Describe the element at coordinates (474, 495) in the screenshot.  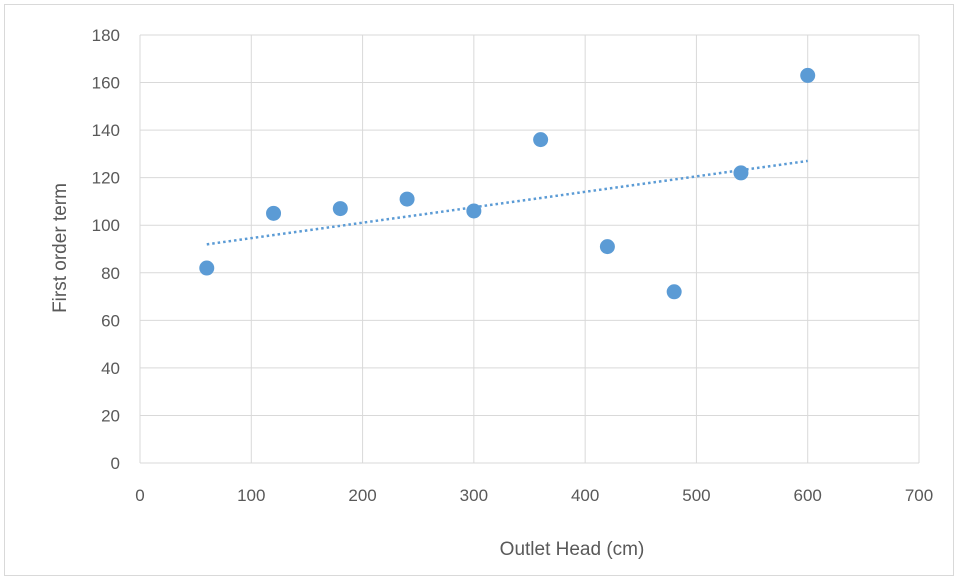
I see `x-tick-label: 300` at that location.